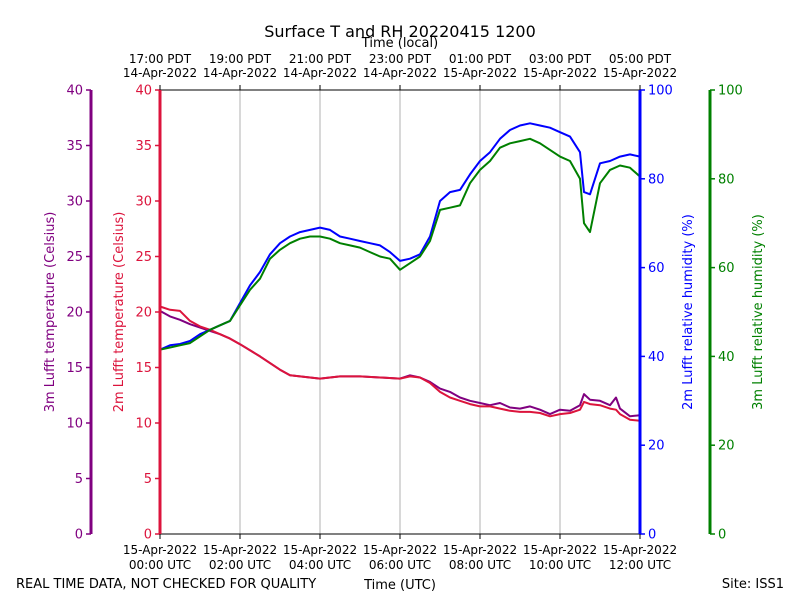 The image size is (800, 600). I want to click on series-line-t2m, so click(400, 363).